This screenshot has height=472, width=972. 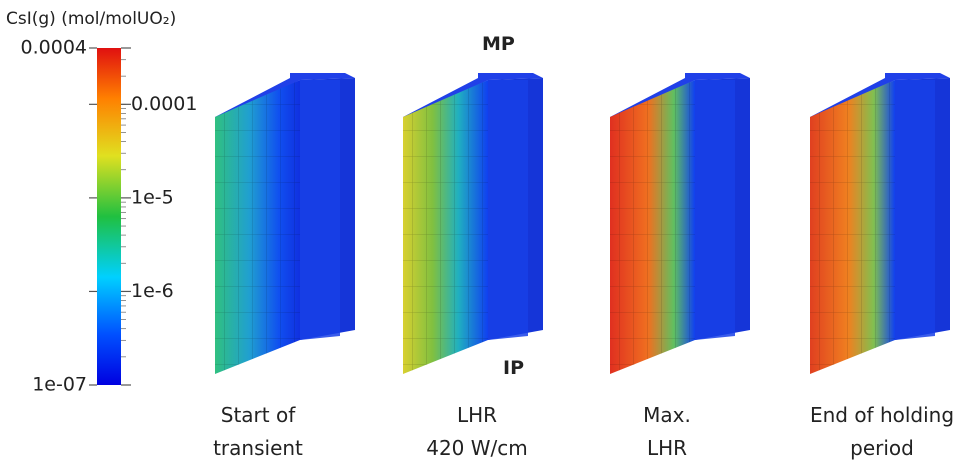 I want to click on colorbar, so click(x=109, y=216).